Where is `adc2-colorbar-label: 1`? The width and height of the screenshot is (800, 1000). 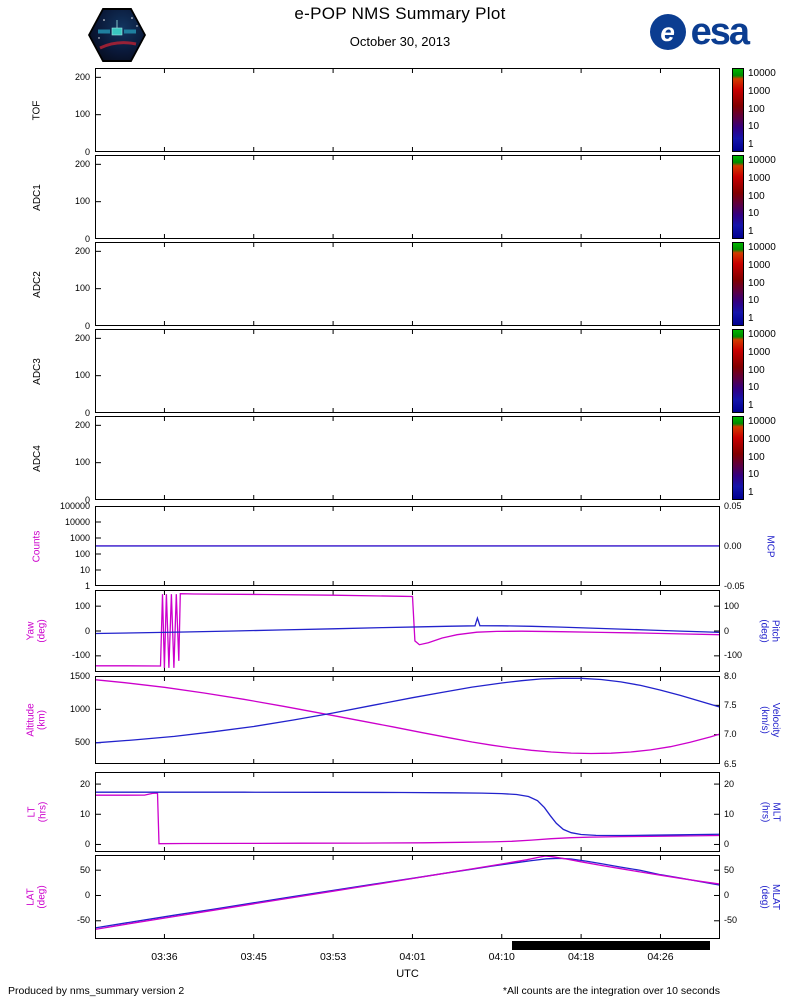
adc2-colorbar-label: 1 is located at coordinates (751, 318).